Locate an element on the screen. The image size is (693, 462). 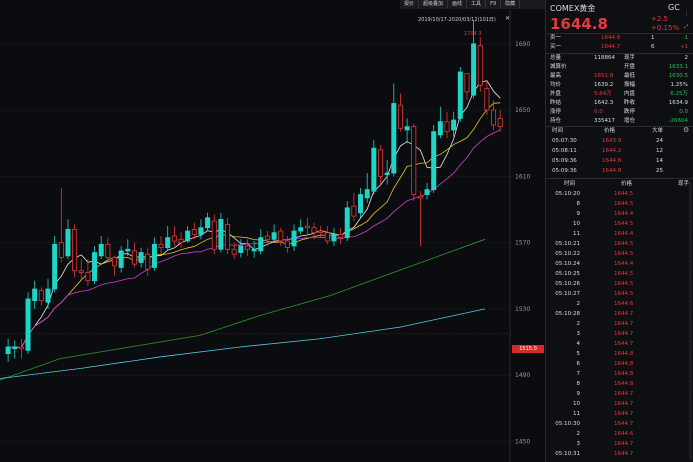
date-range-close-icon: ✕ is located at coordinates (508, 18).